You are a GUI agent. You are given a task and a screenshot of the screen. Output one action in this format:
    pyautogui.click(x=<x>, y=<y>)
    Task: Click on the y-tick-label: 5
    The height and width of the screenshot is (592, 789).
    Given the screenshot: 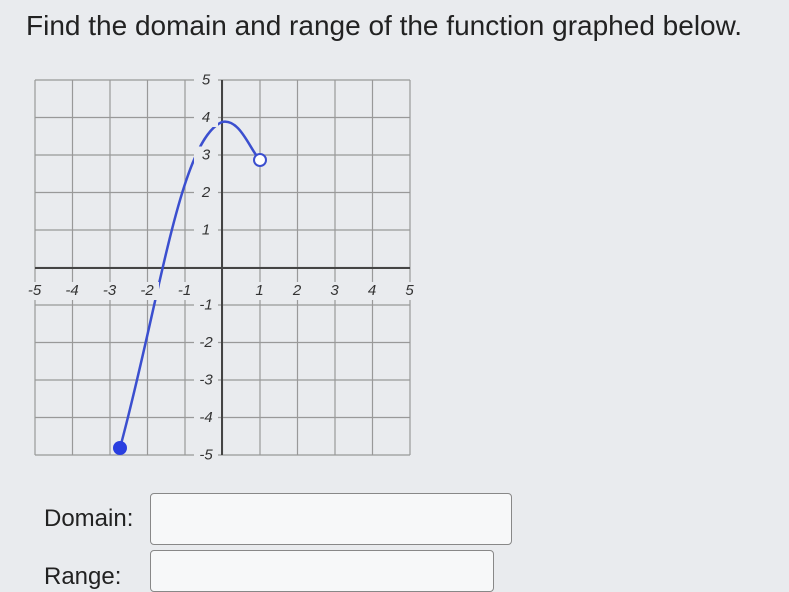 What is the action you would take?
    pyautogui.click(x=206, y=79)
    